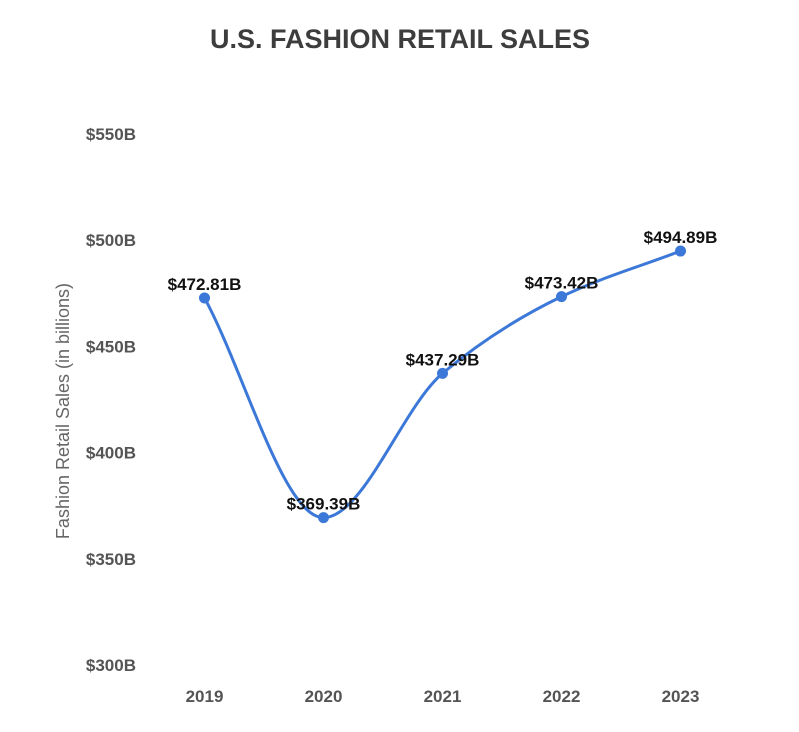  What do you see at coordinates (111, 346) in the screenshot?
I see `y-tick-label: $450B` at bounding box center [111, 346].